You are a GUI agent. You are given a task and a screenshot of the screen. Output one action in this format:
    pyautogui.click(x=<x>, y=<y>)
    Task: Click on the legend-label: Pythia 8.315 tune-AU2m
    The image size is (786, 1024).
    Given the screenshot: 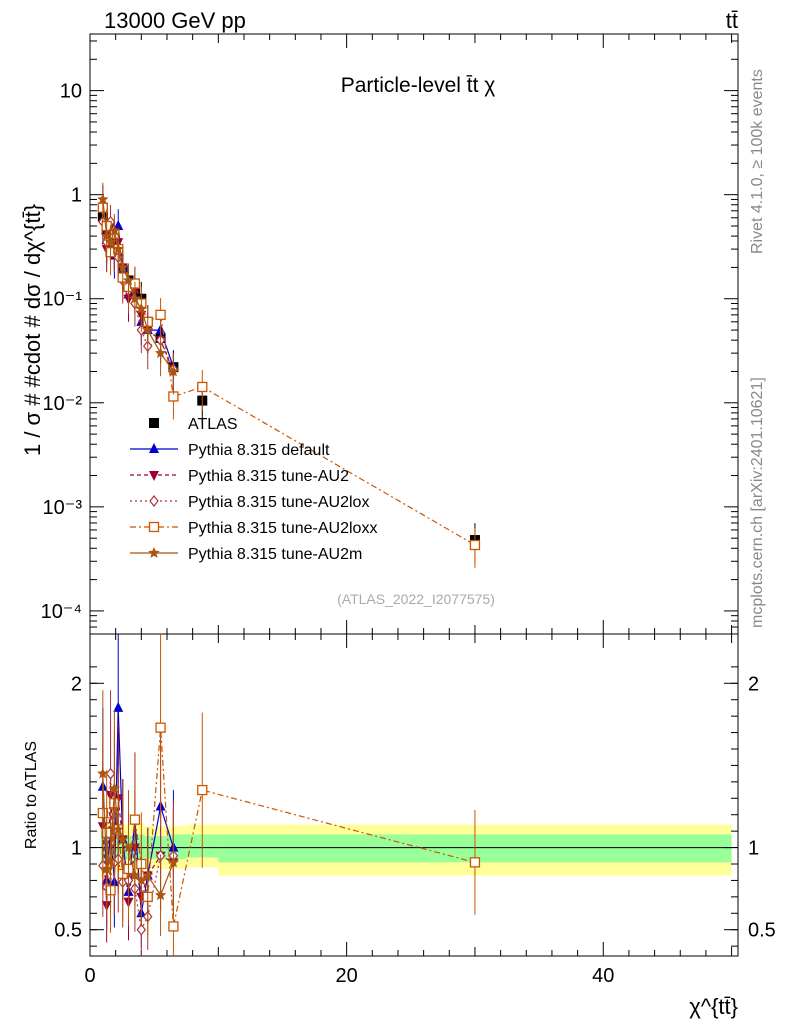 What is the action you would take?
    pyautogui.click(x=275, y=554)
    